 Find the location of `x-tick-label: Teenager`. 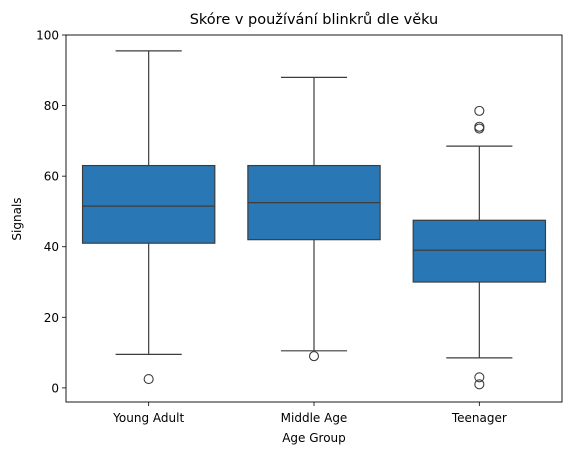

x-tick-label: Teenager is located at coordinates (479, 418).